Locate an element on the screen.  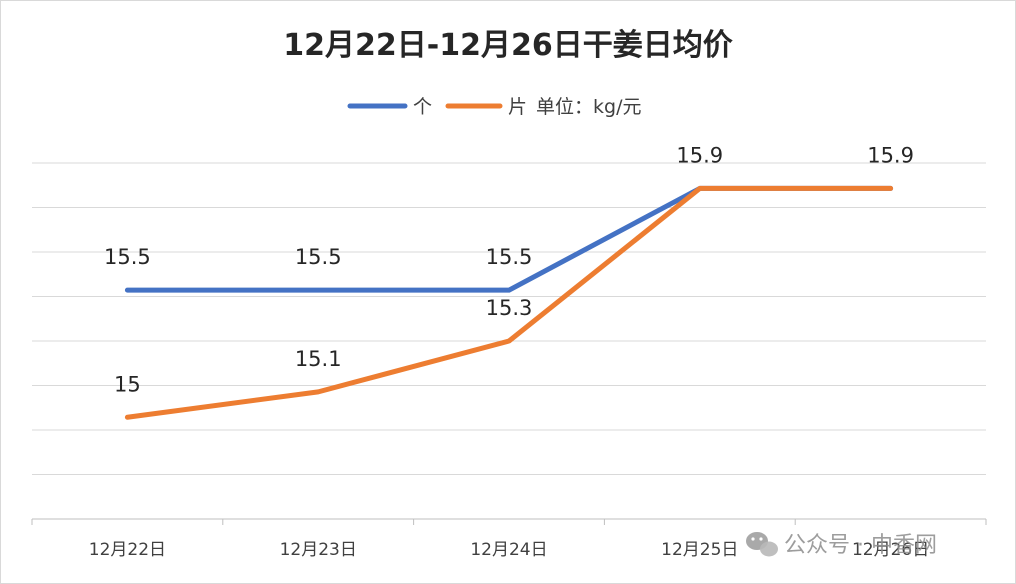
x-tick-label: 12月26日 is located at coordinates (890, 550).